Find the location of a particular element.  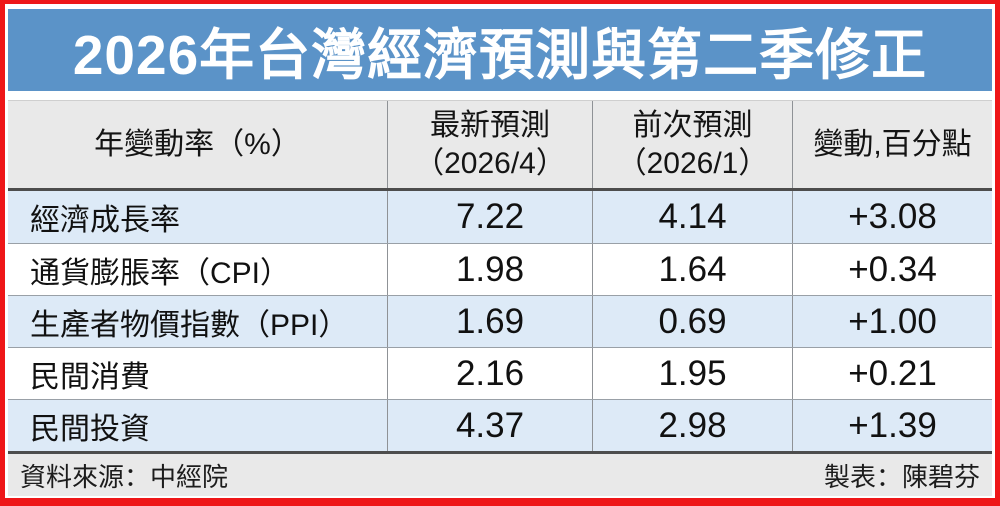

col-header-previous: 前次預測 （2026/1） is located at coordinates (692, 144).